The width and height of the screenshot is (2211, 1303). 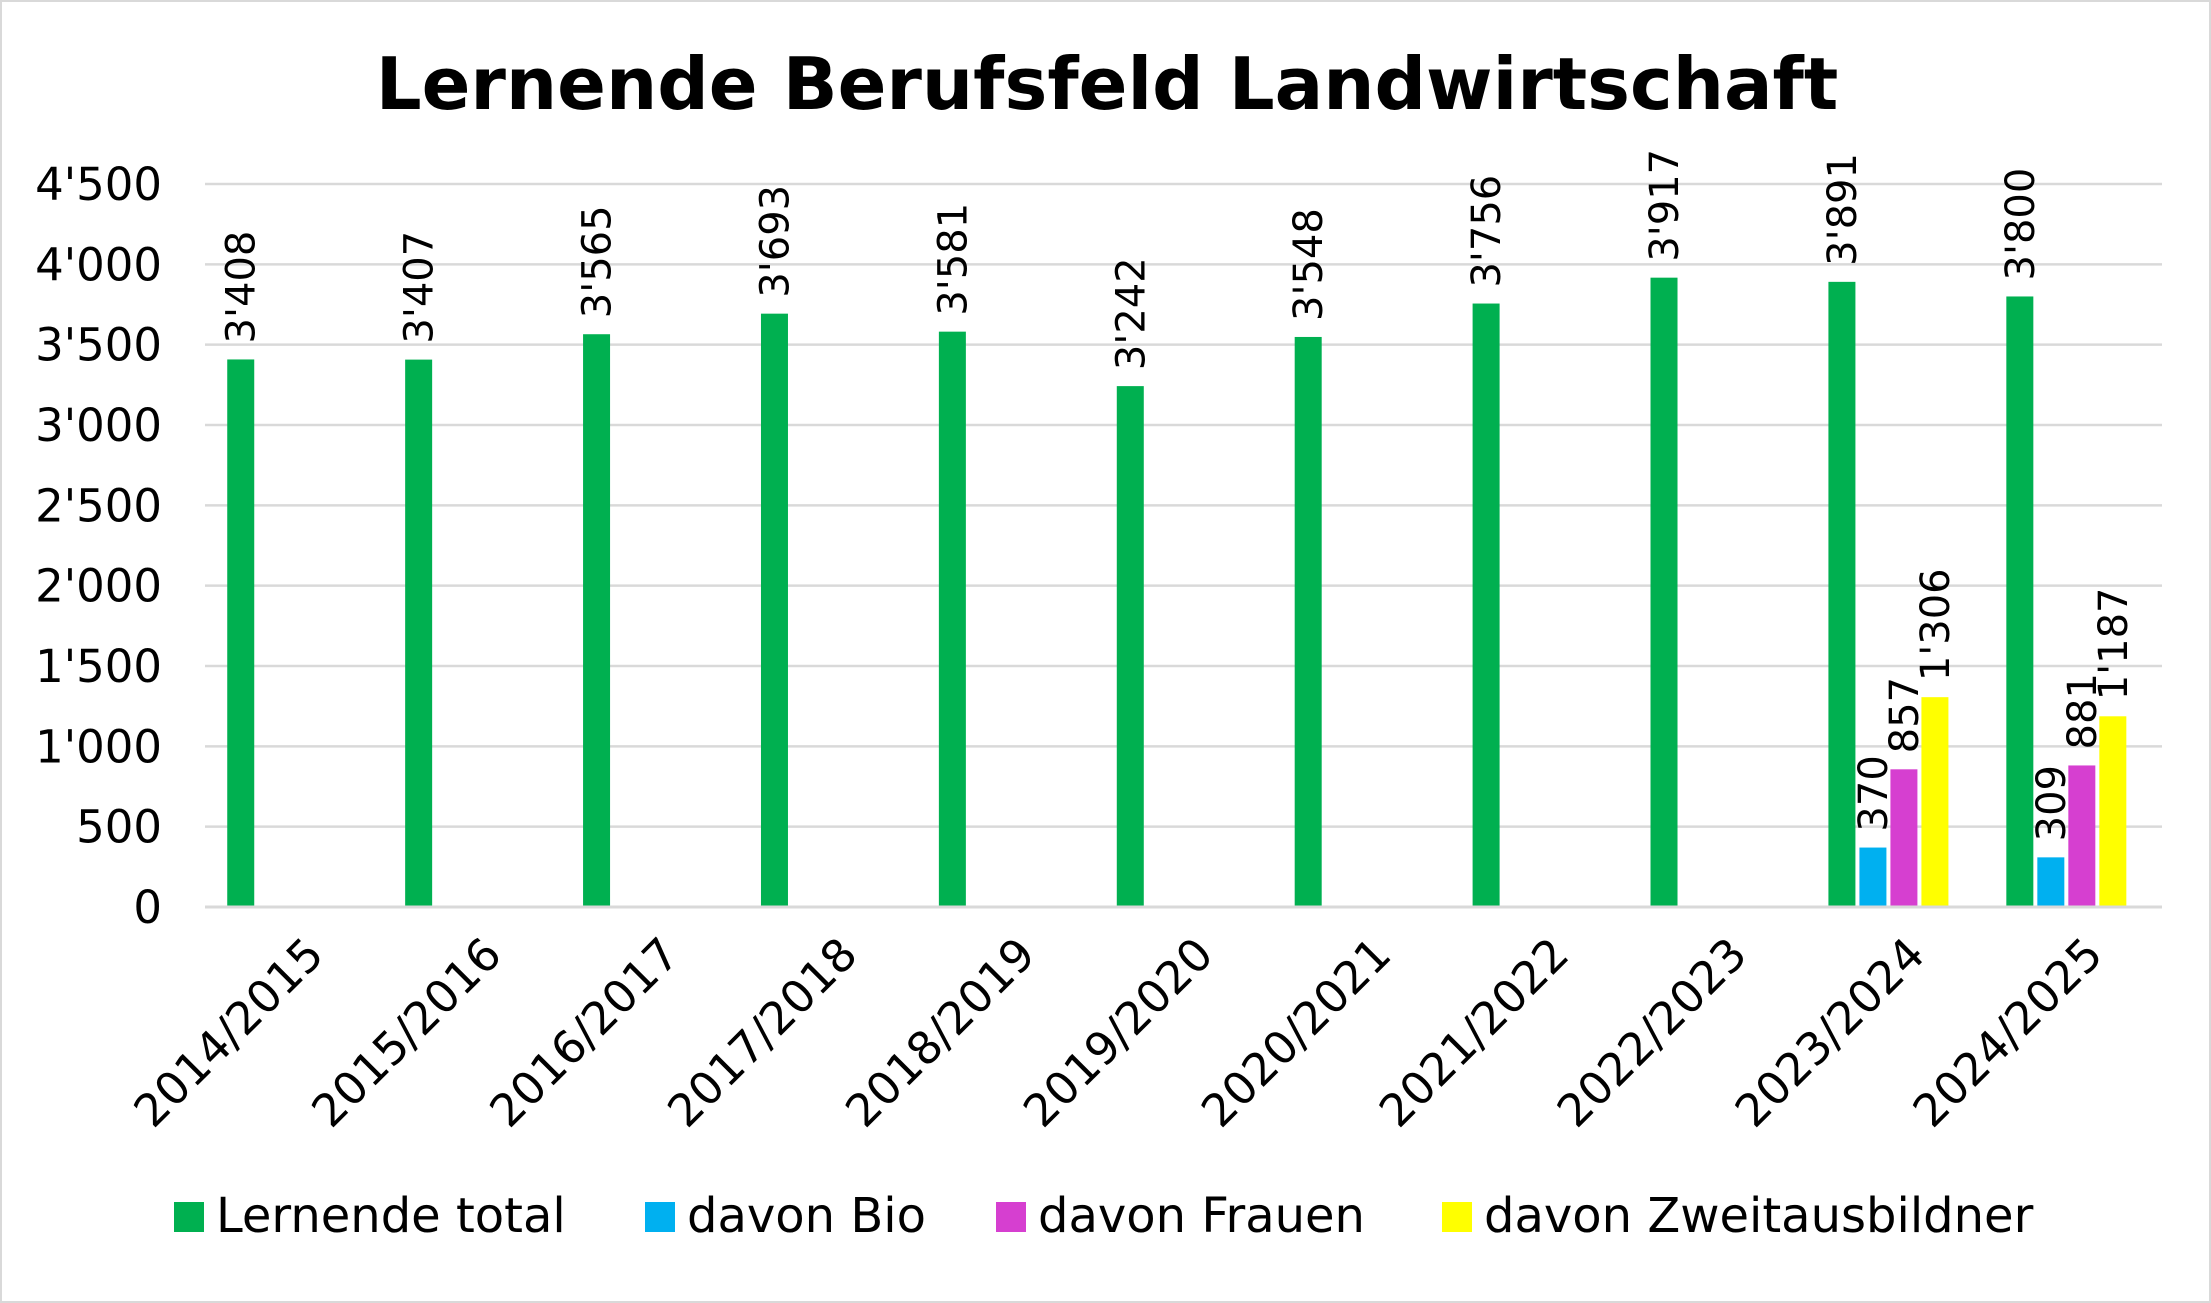 What do you see at coordinates (940, 1032) in the screenshot?
I see `x-tick-label: 2018/2019` at bounding box center [940, 1032].